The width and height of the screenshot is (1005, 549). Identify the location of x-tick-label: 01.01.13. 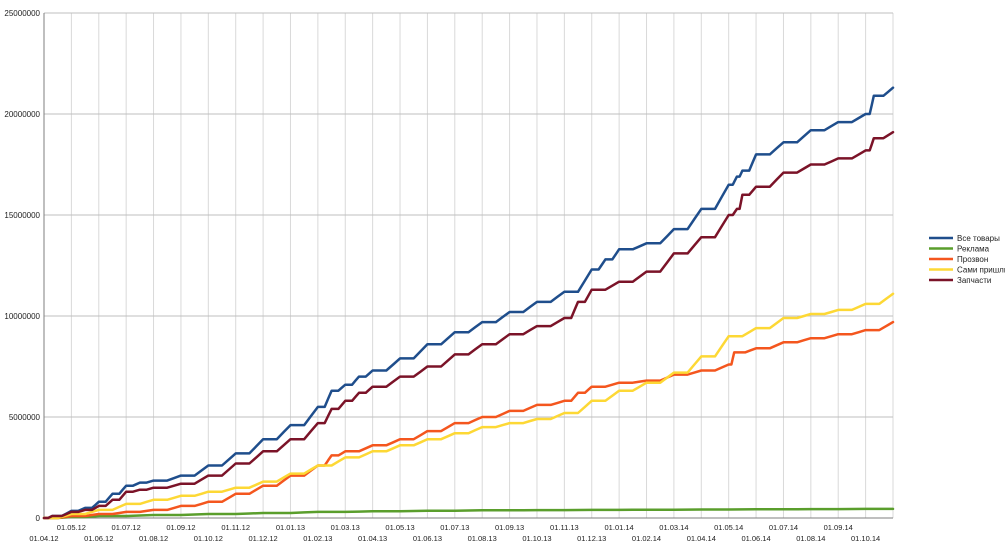
(290, 527).